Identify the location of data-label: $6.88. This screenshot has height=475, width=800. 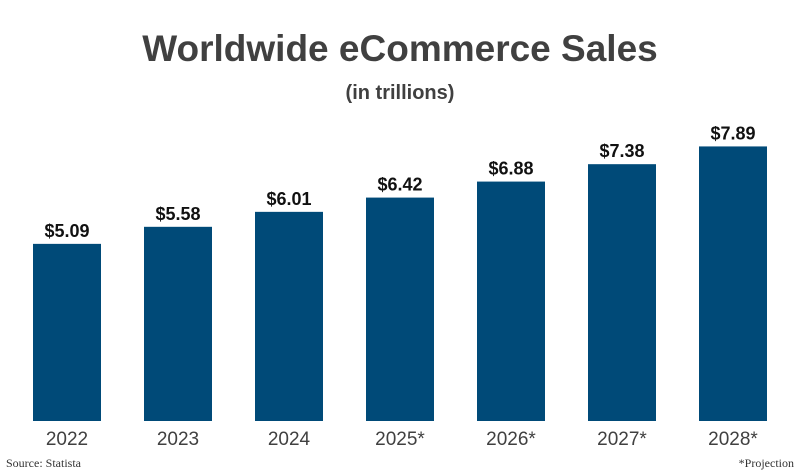
(510, 169).